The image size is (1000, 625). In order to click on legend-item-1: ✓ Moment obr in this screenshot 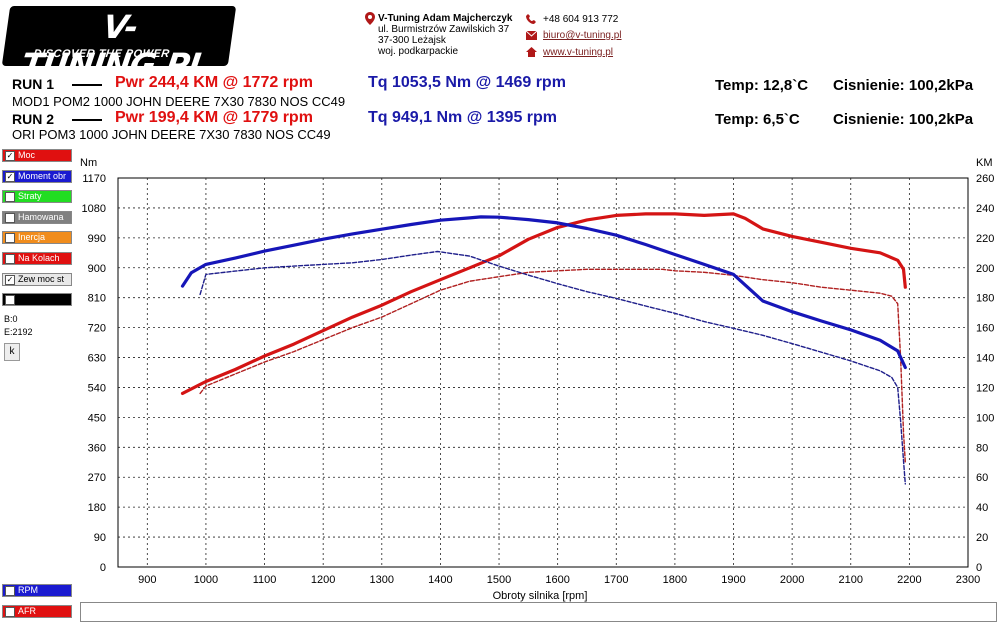, I will do `click(37, 176)`.